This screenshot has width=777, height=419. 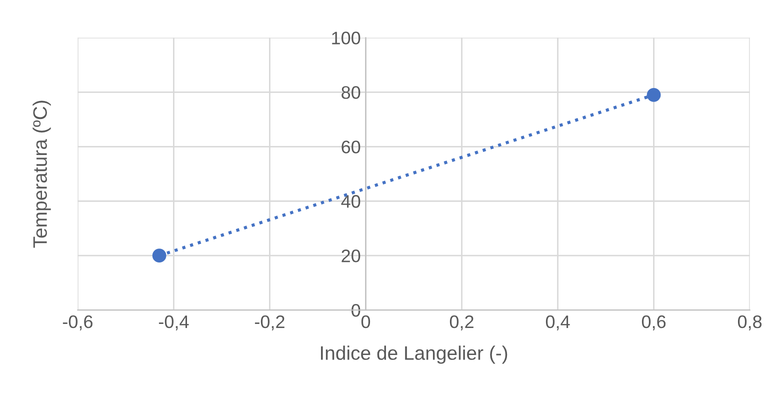 What do you see at coordinates (350, 201) in the screenshot?
I see `y-tick-label: 40` at bounding box center [350, 201].